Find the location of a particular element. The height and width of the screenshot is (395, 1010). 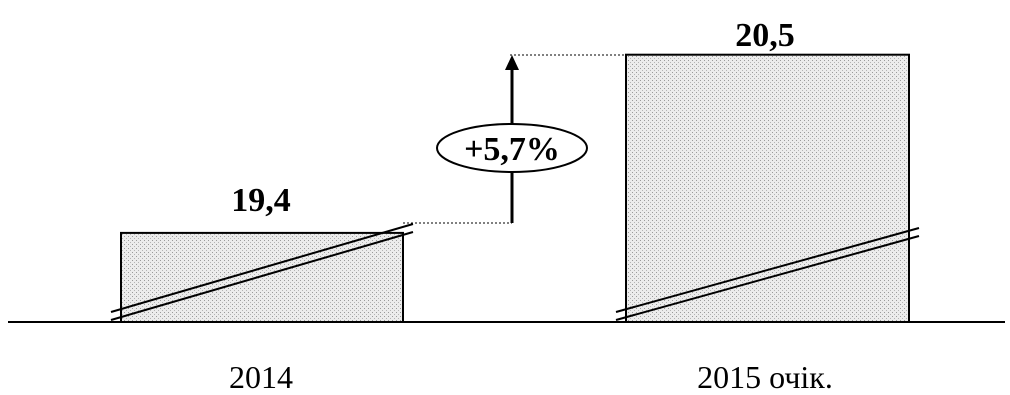

change-ellipse is located at coordinates (512, 148).